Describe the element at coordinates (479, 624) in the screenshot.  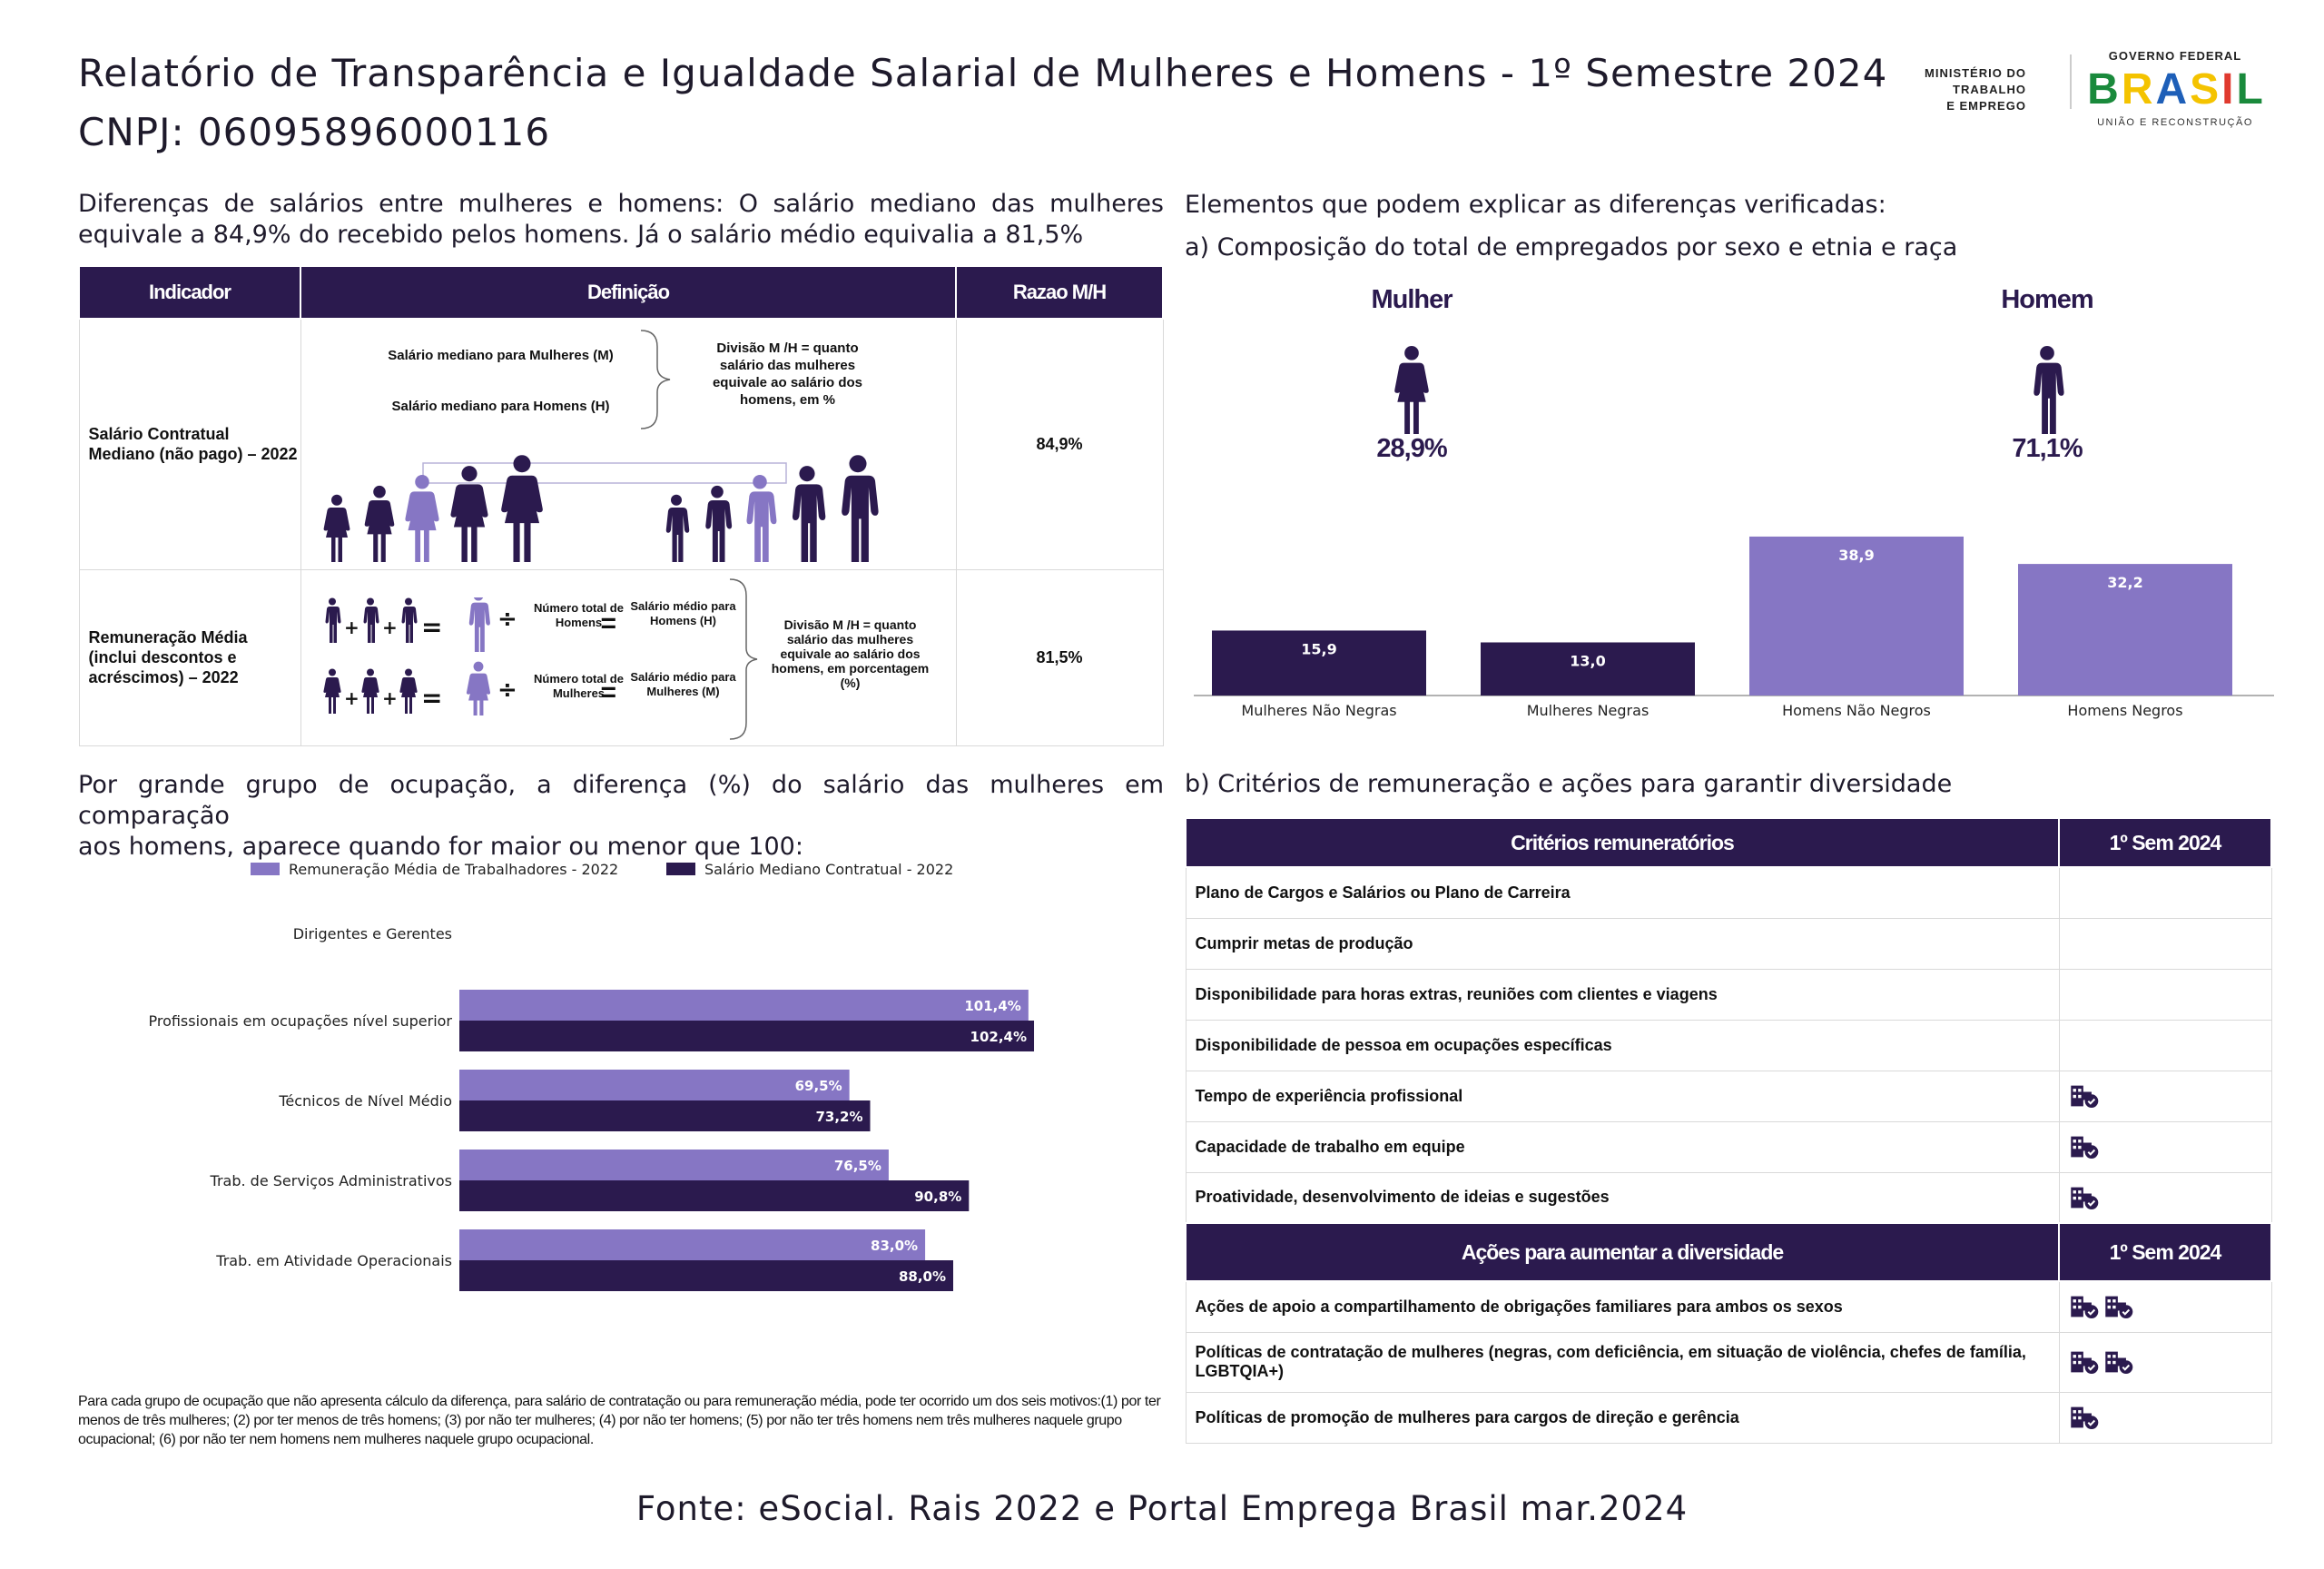
I see `man-figure-average` at that location.